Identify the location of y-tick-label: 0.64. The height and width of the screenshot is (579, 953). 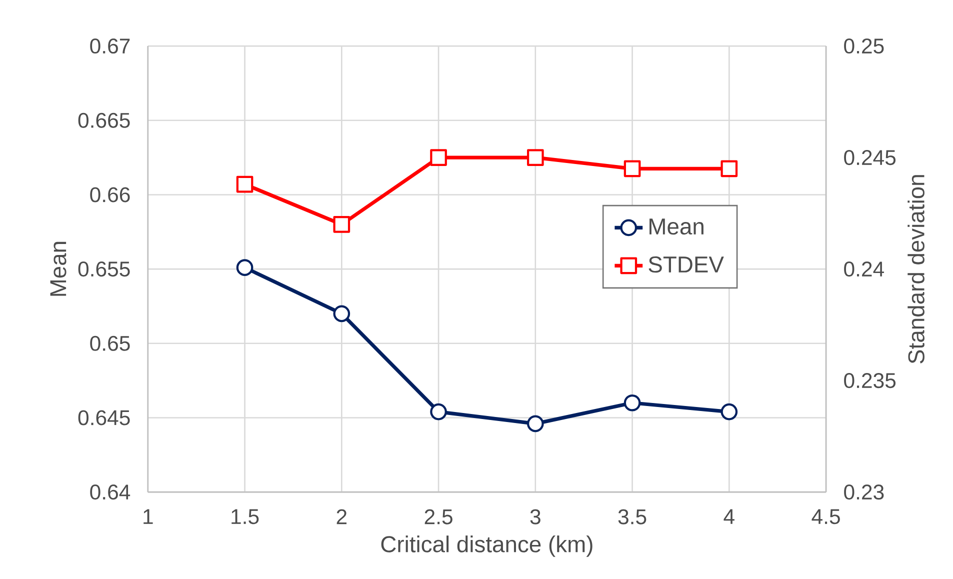
(110, 492).